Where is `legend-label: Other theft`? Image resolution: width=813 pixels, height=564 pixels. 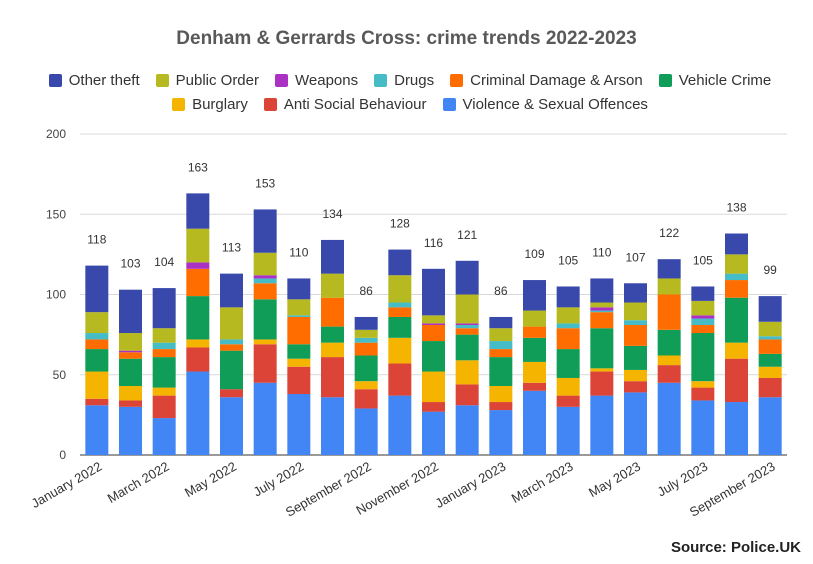
legend-label: Other theft is located at coordinates (104, 80).